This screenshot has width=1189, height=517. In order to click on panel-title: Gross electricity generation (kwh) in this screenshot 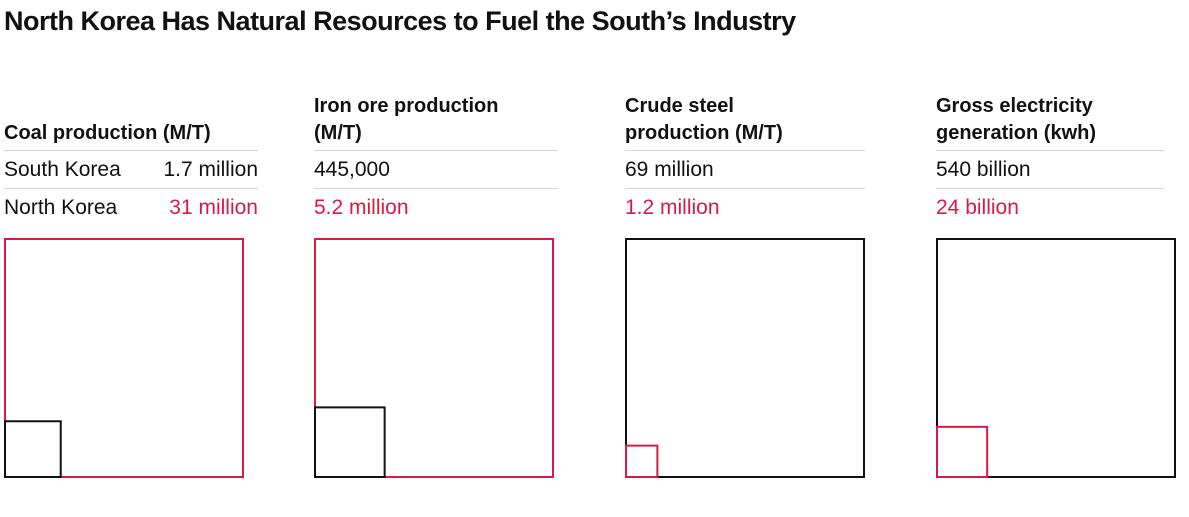, I will do `click(1016, 119)`.